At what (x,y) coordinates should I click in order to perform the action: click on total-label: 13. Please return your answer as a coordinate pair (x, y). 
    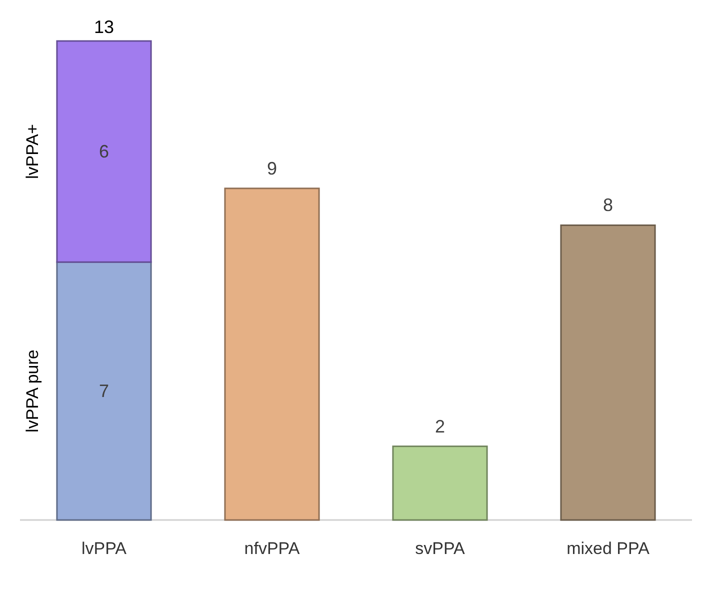
    Looking at the image, I should click on (104, 27).